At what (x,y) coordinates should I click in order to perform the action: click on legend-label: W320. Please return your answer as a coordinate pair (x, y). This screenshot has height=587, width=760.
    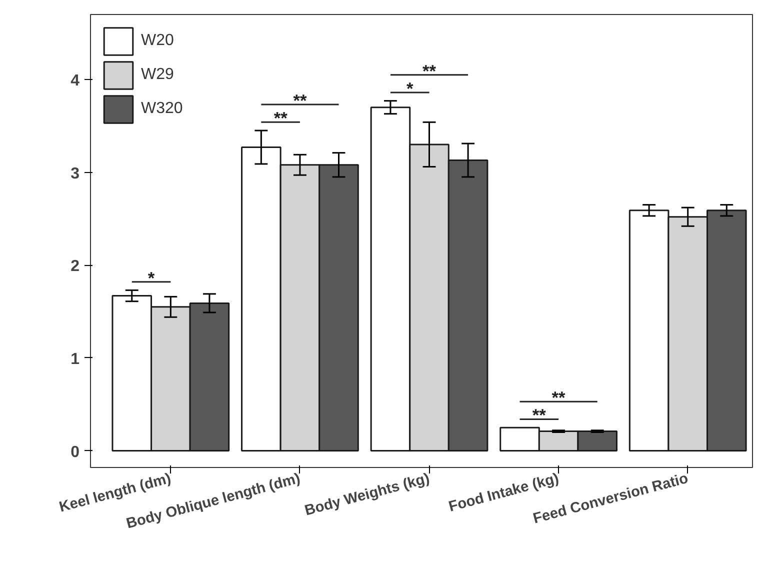
    Looking at the image, I should click on (162, 109).